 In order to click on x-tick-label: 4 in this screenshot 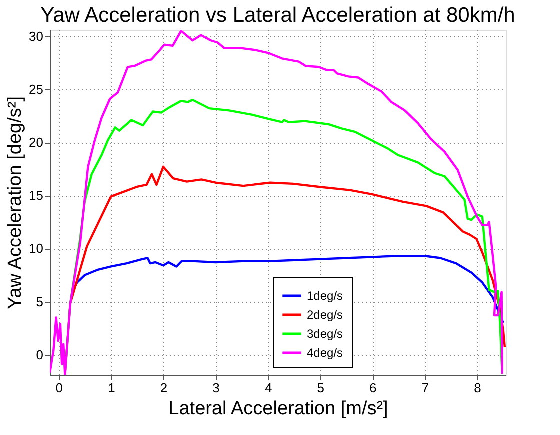, I will do `click(268, 388)`.